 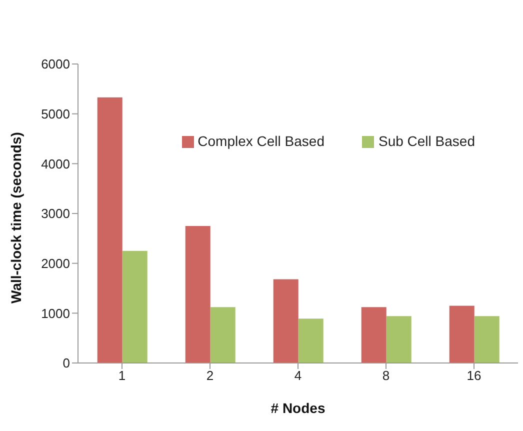 What do you see at coordinates (122, 376) in the screenshot?
I see `x-tick-label: 1` at bounding box center [122, 376].